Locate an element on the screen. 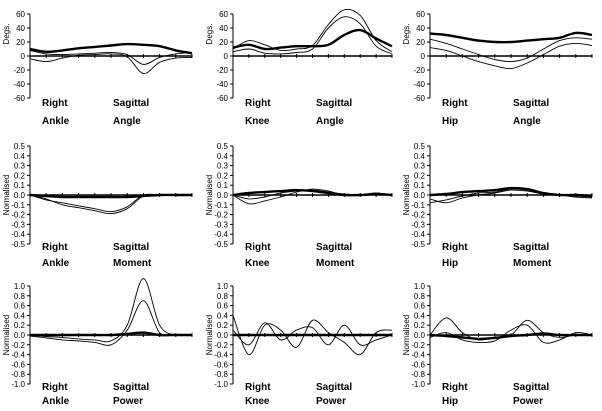 The height and width of the screenshot is (411, 602). label-quantity: Moment is located at coordinates (532, 263).